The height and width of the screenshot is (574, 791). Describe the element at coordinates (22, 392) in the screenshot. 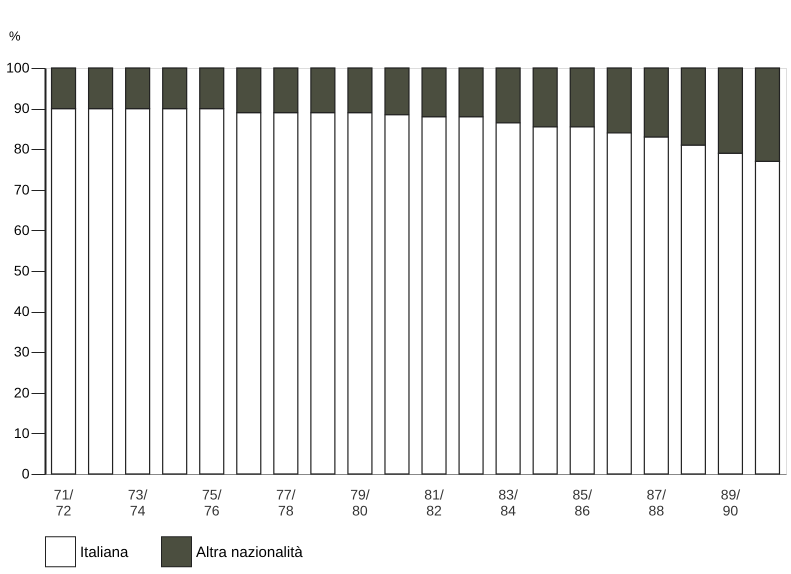

I see `y-tick-label: 20` at that location.